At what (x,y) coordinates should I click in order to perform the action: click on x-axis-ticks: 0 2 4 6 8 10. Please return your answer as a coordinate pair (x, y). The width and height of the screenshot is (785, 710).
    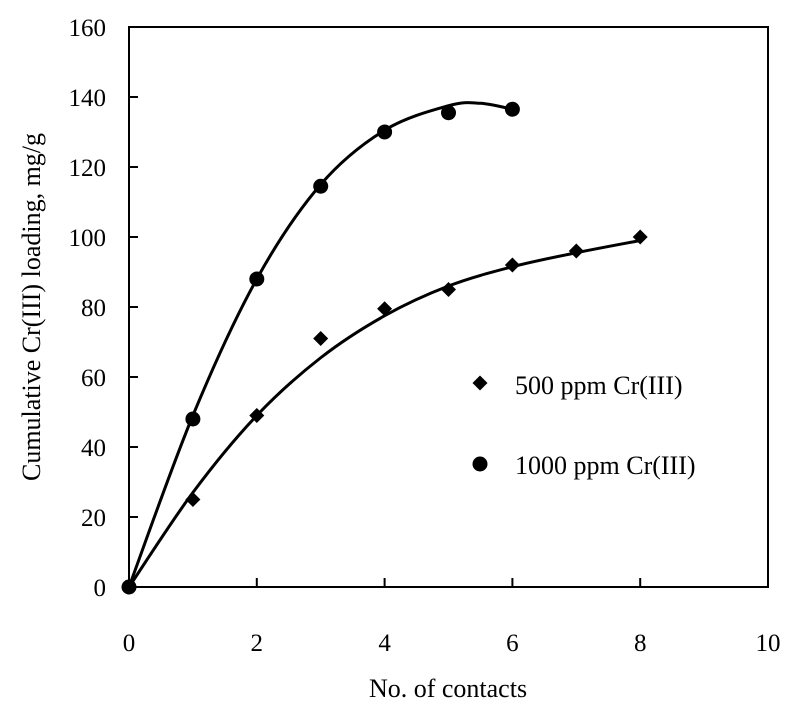
    Looking at the image, I should click on (452, 617).